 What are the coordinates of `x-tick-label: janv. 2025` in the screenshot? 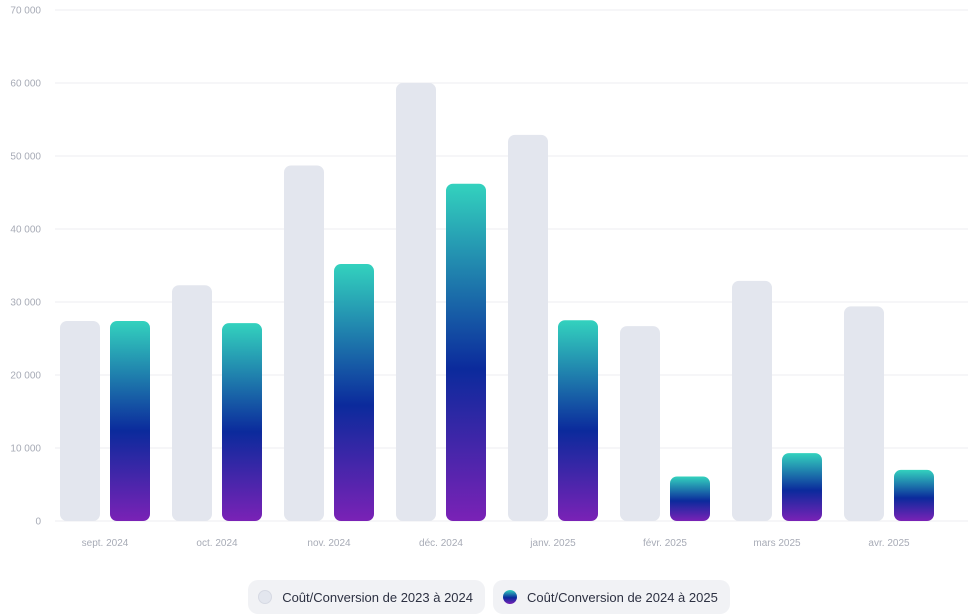 It's located at (552, 543).